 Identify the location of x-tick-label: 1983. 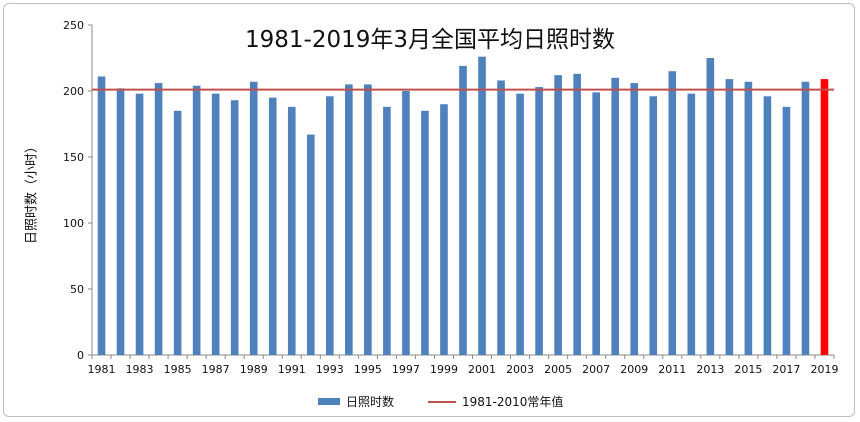
(140, 369).